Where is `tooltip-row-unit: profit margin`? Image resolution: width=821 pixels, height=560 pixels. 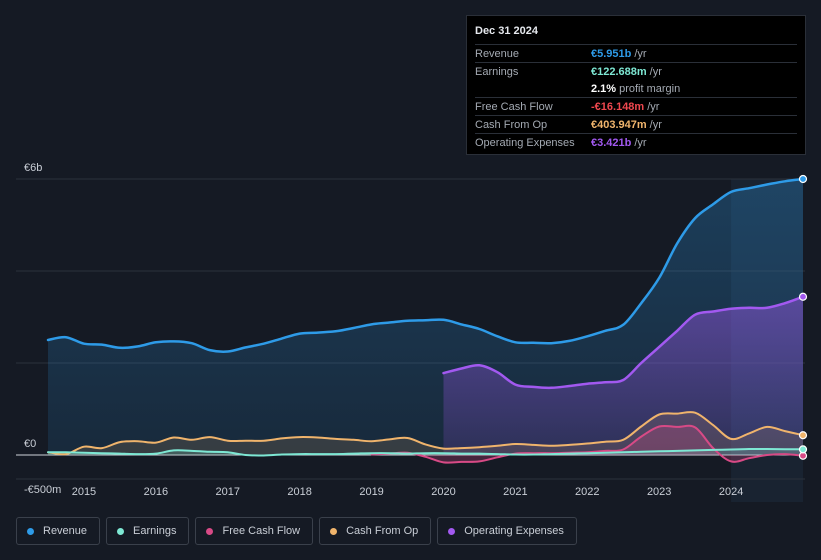 tooltip-row-unit: profit margin is located at coordinates (650, 88).